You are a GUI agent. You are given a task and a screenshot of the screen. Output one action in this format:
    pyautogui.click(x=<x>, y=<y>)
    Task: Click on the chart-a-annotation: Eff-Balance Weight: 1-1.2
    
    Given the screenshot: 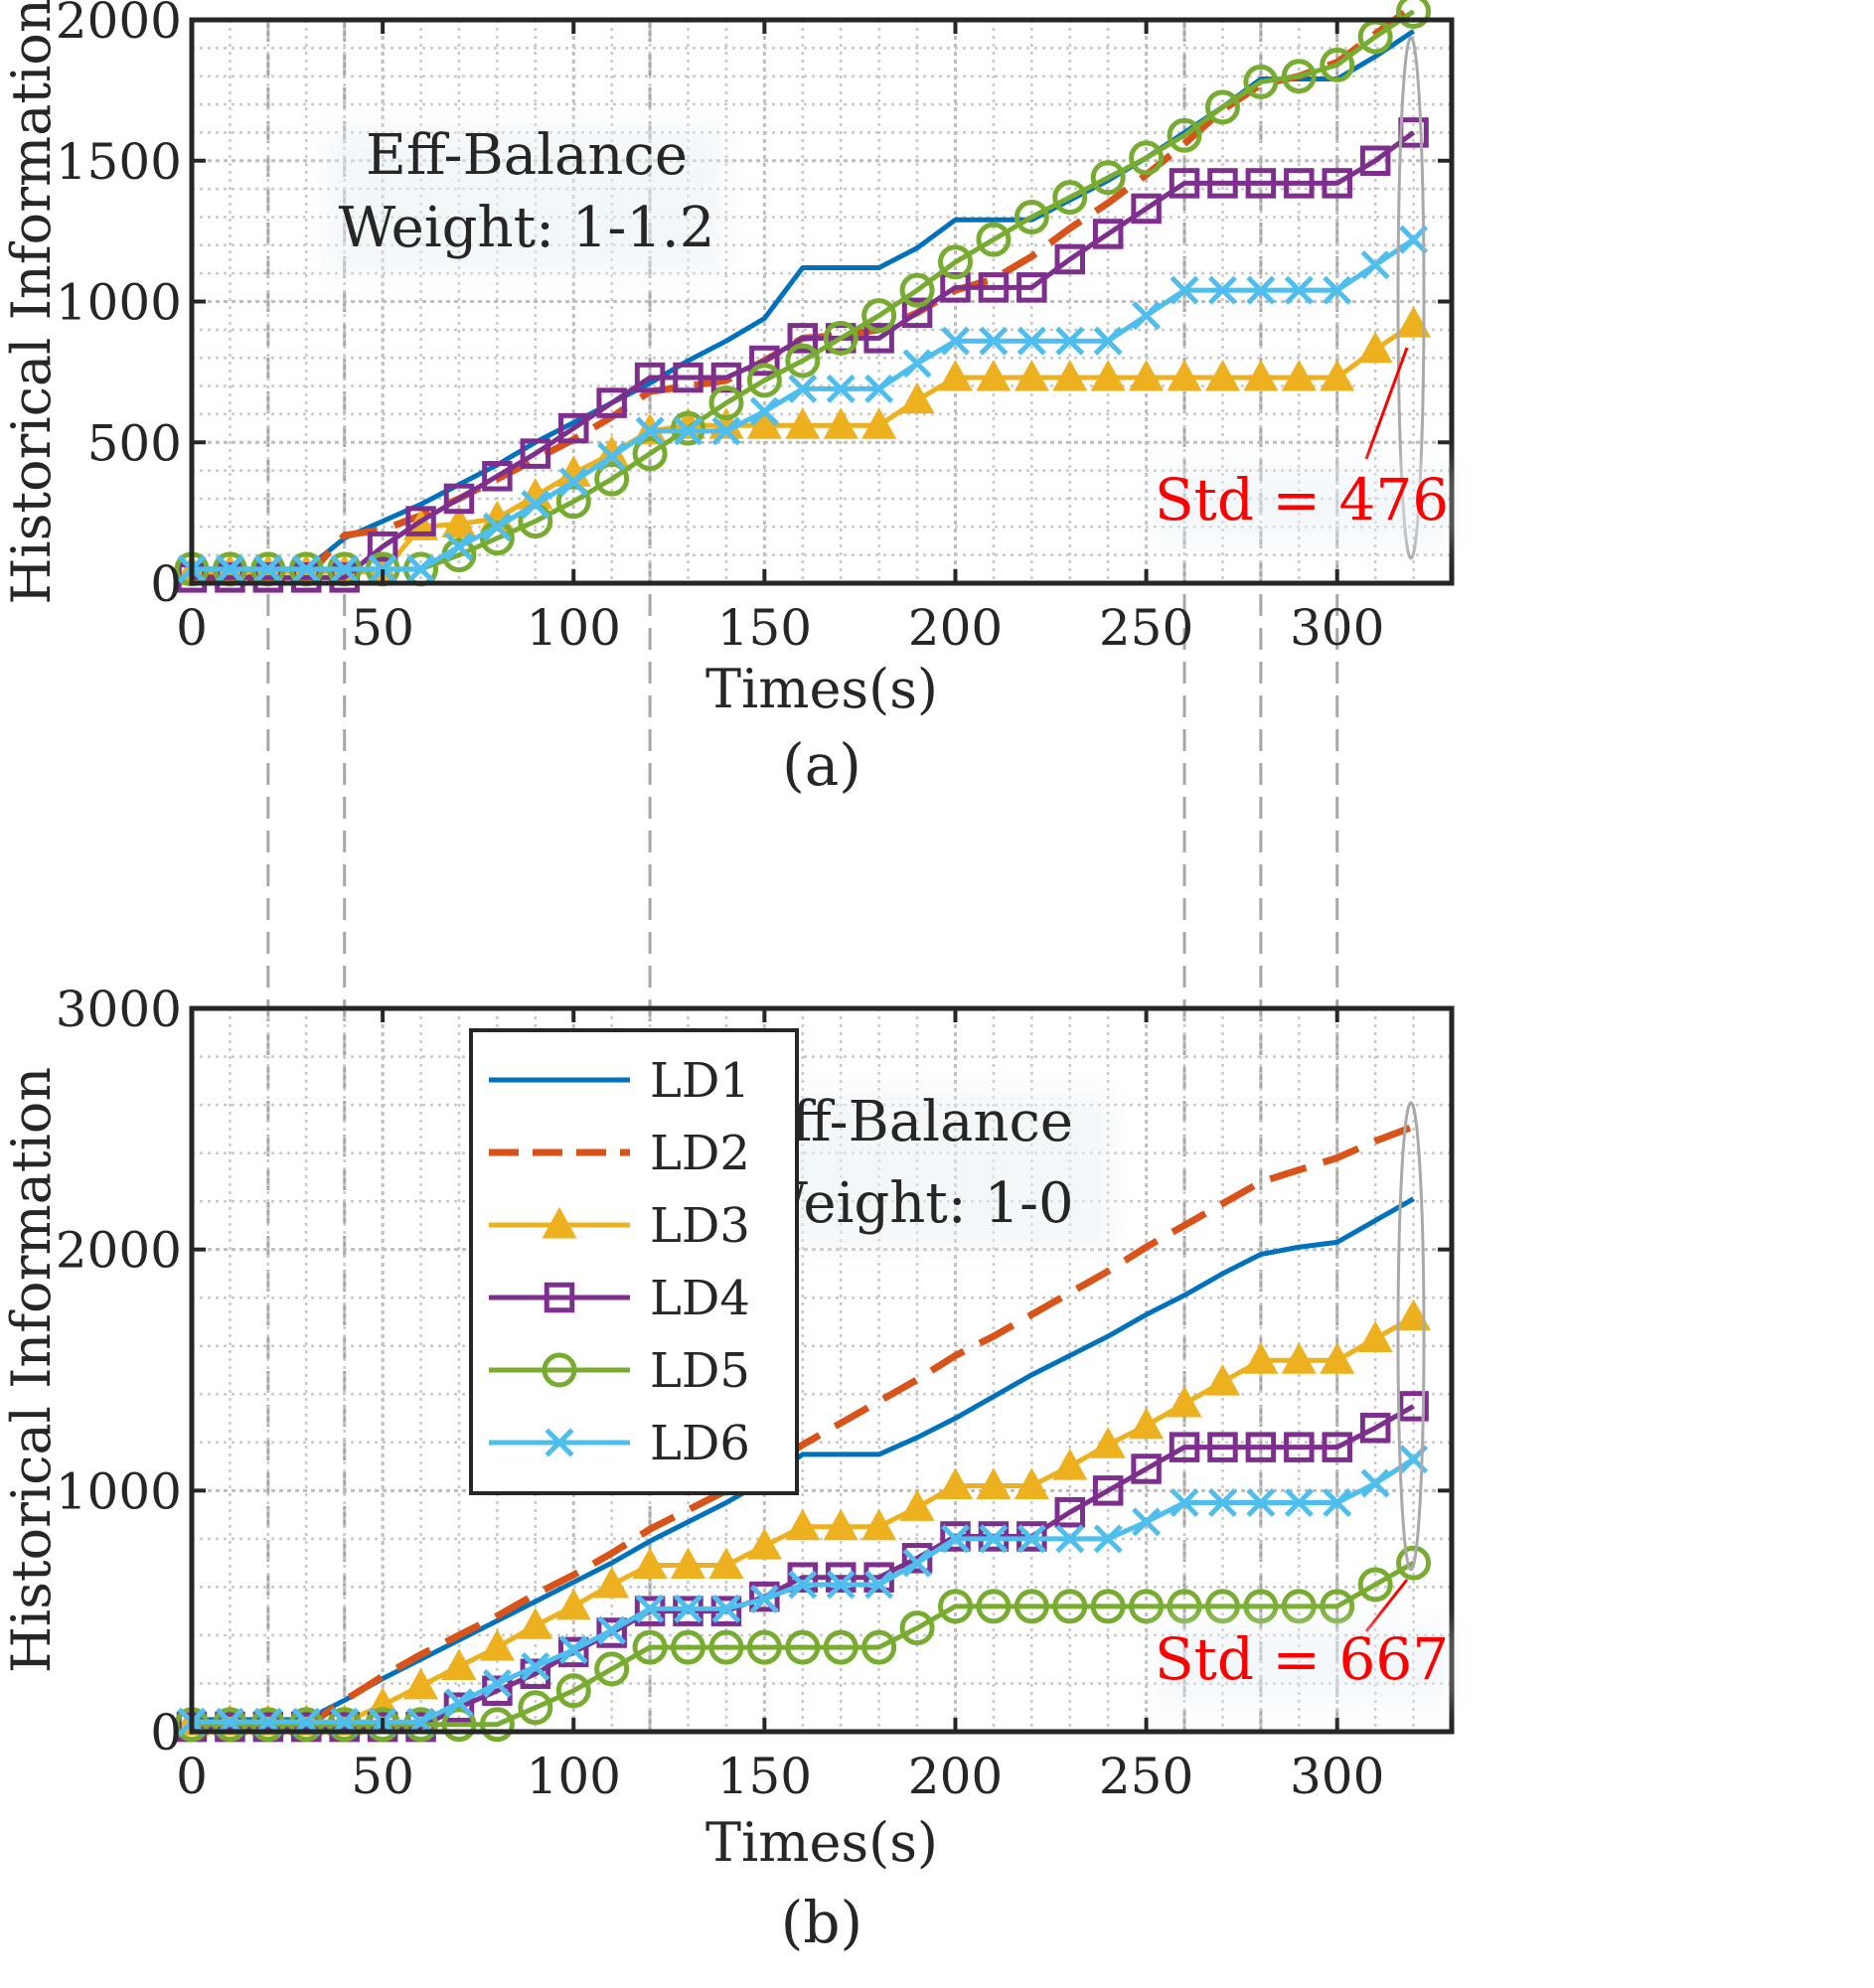 What is the action you would take?
    pyautogui.click(x=526, y=199)
    